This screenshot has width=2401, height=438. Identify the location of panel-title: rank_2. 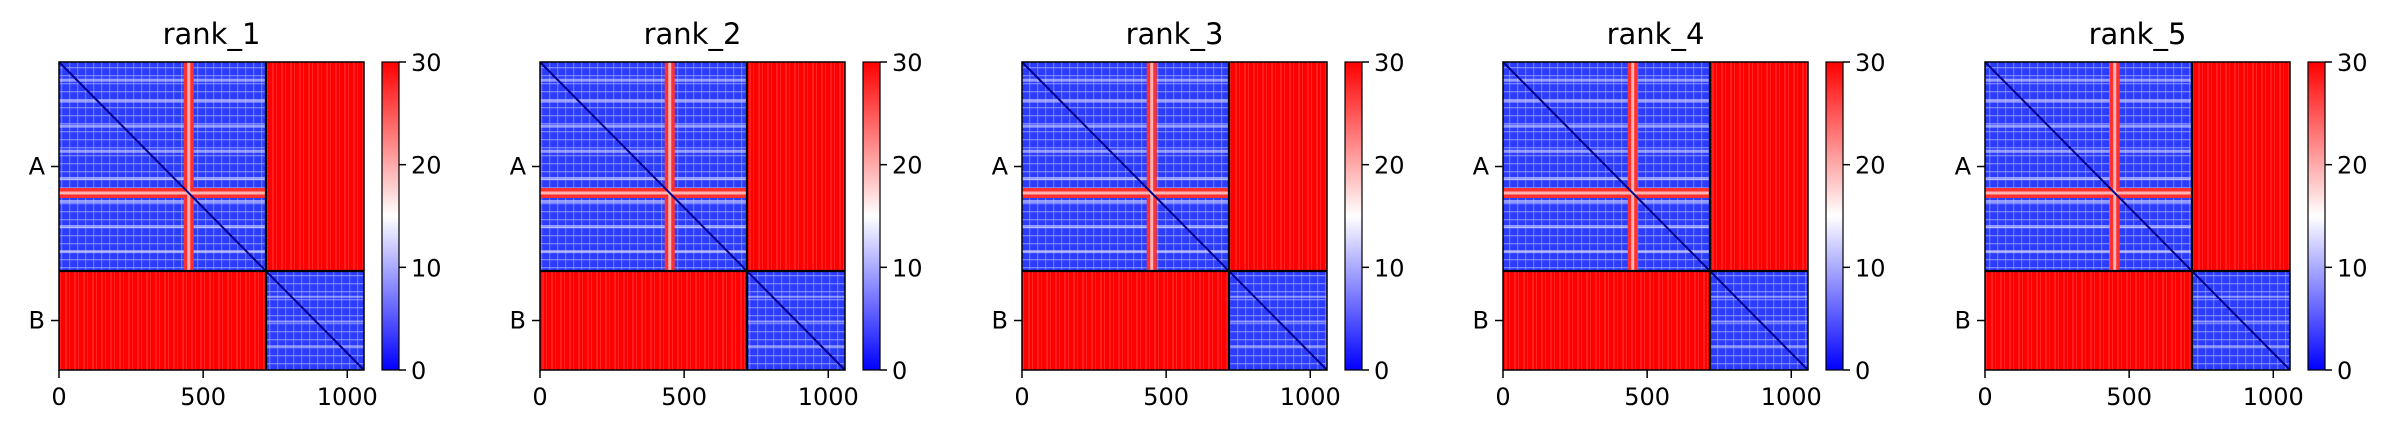
(693, 34).